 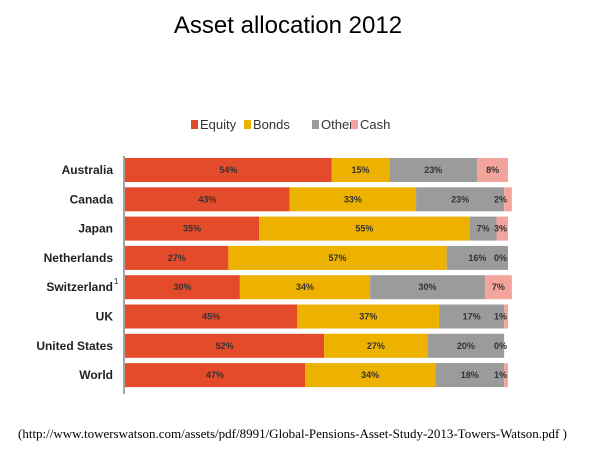 I want to click on data-label: 8%, so click(x=492, y=170).